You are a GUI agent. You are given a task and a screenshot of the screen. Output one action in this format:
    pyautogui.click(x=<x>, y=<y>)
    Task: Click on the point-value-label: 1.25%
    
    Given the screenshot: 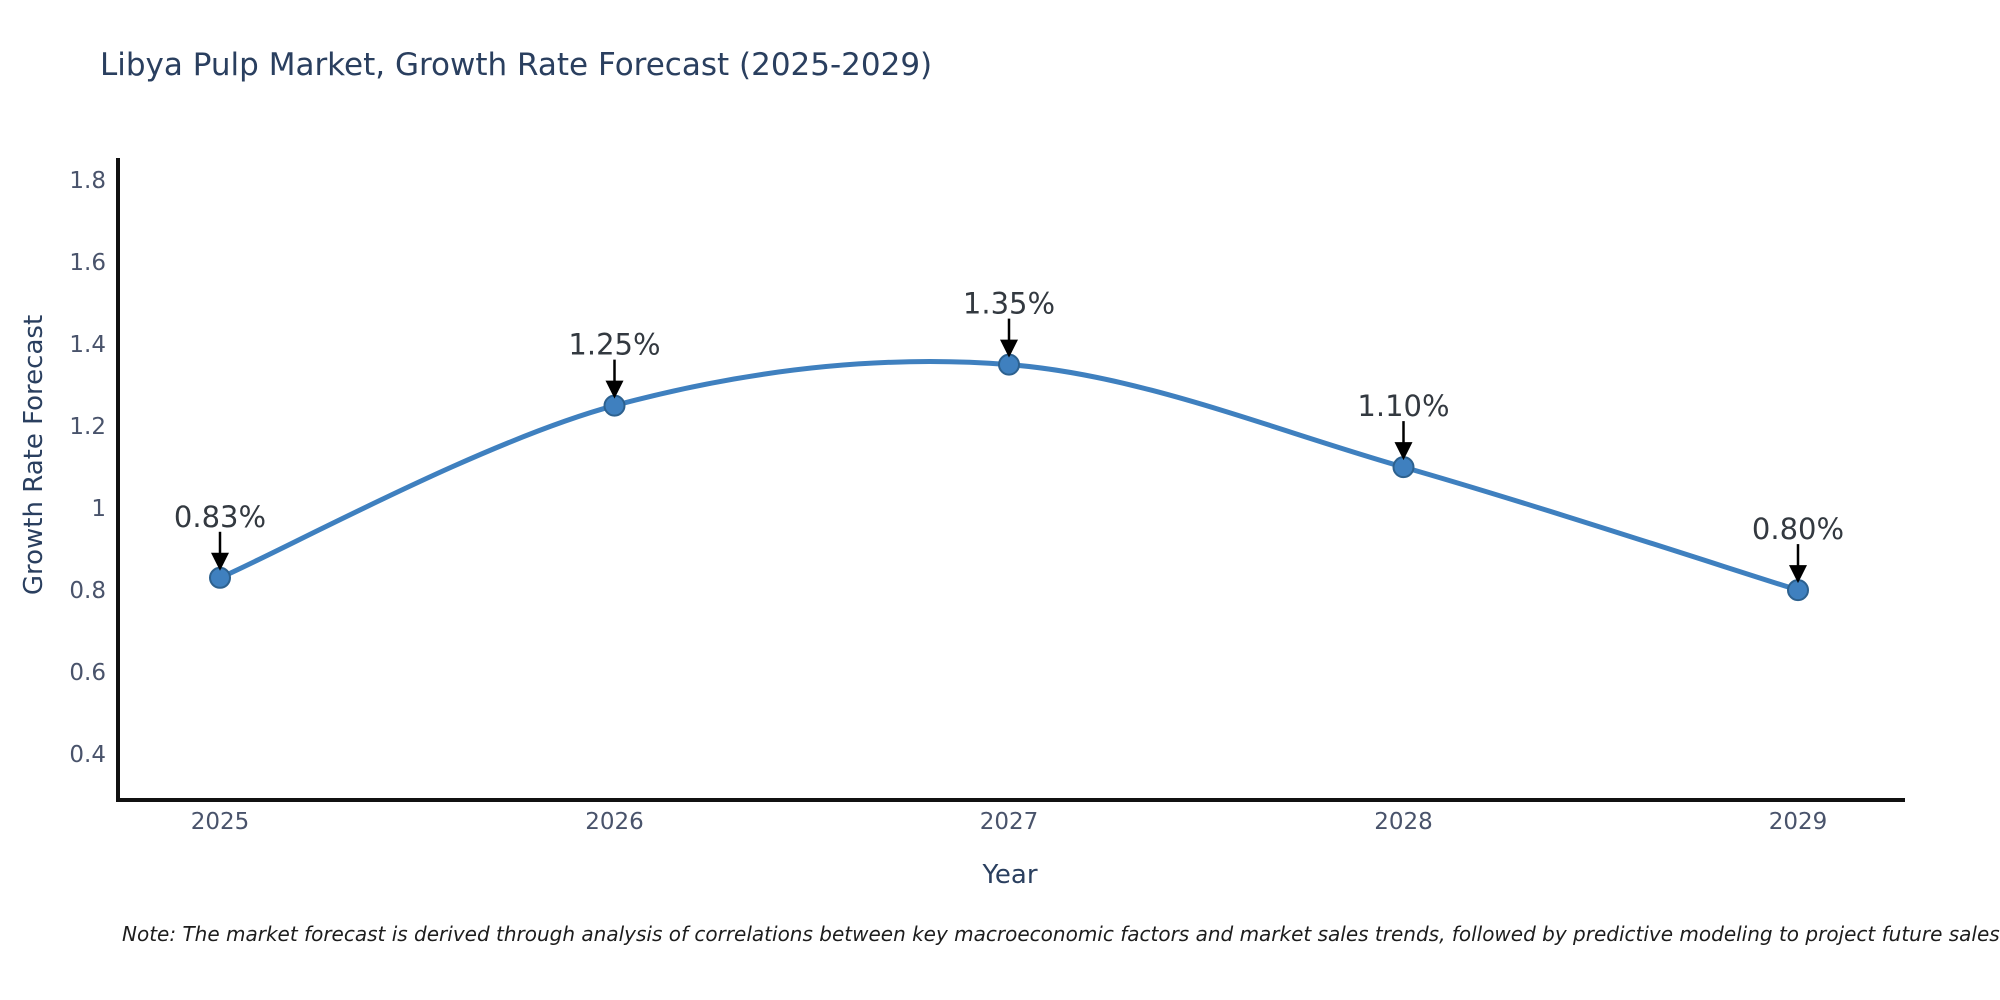 What is the action you would take?
    pyautogui.click(x=614, y=345)
    